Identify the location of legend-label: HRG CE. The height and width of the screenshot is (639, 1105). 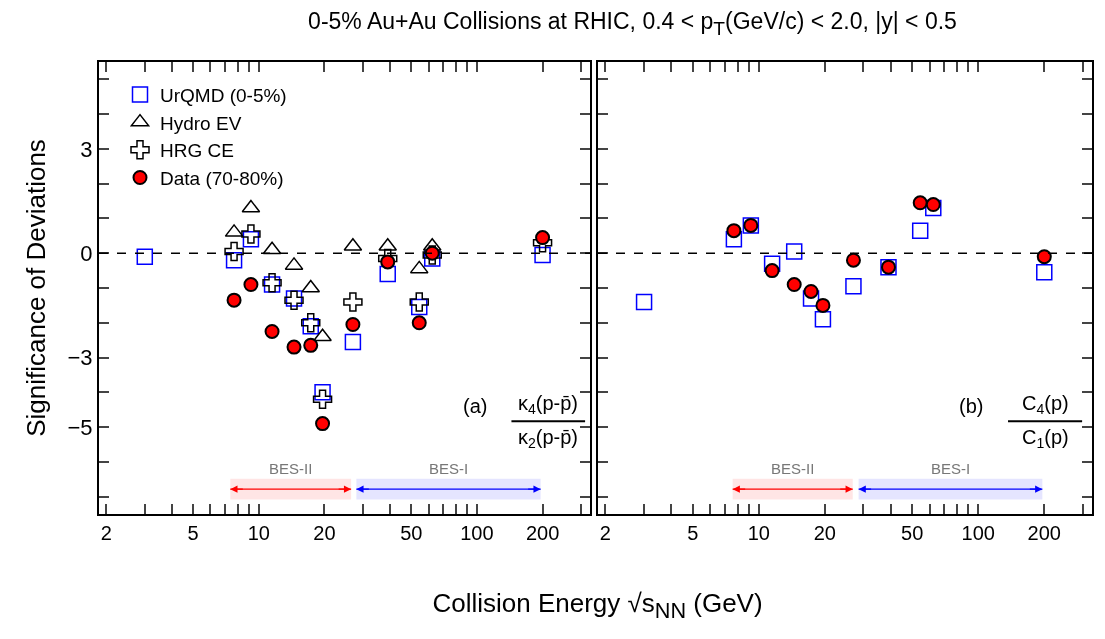
(197, 151).